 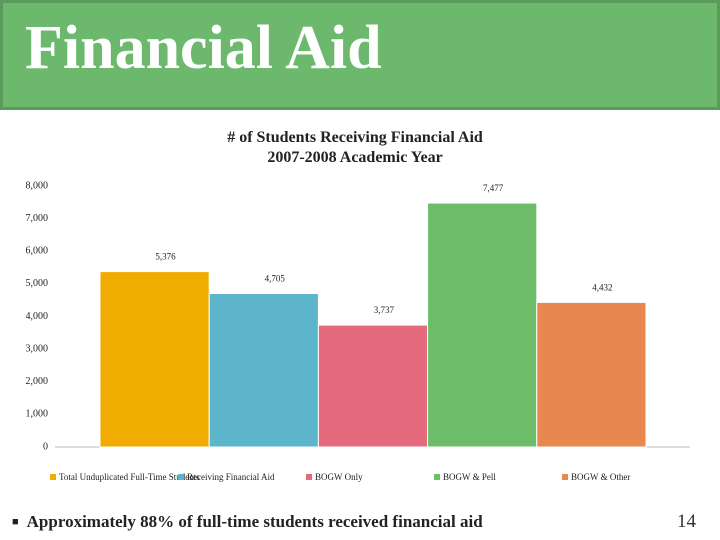 I want to click on slide-title: Financial Aid, so click(x=203, y=48).